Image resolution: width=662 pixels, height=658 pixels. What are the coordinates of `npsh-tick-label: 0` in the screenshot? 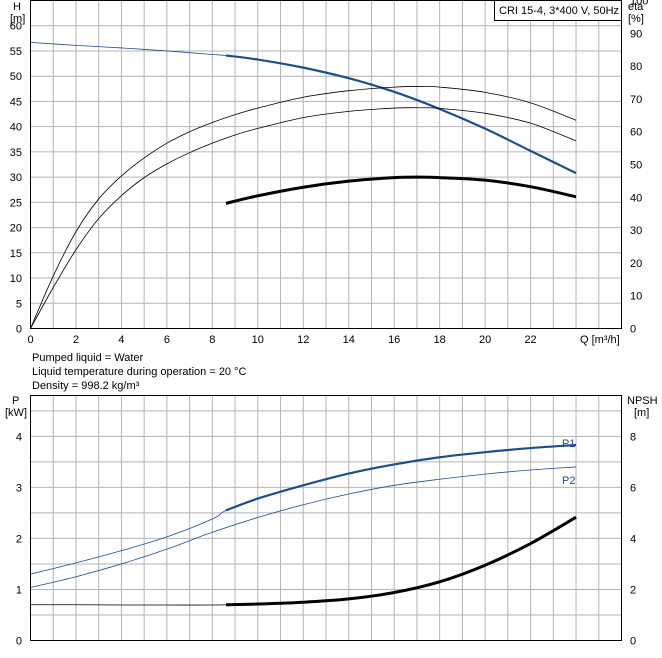 It's located at (633, 642).